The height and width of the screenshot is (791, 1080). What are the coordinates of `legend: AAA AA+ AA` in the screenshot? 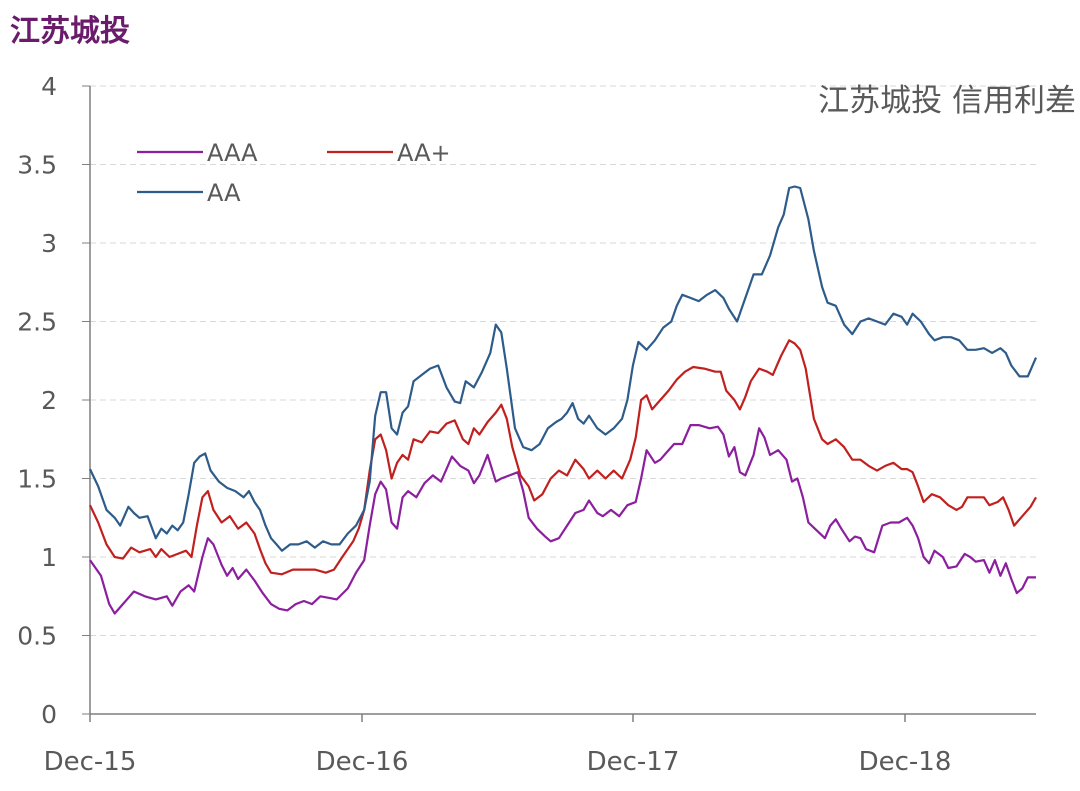 It's located at (294, 173).